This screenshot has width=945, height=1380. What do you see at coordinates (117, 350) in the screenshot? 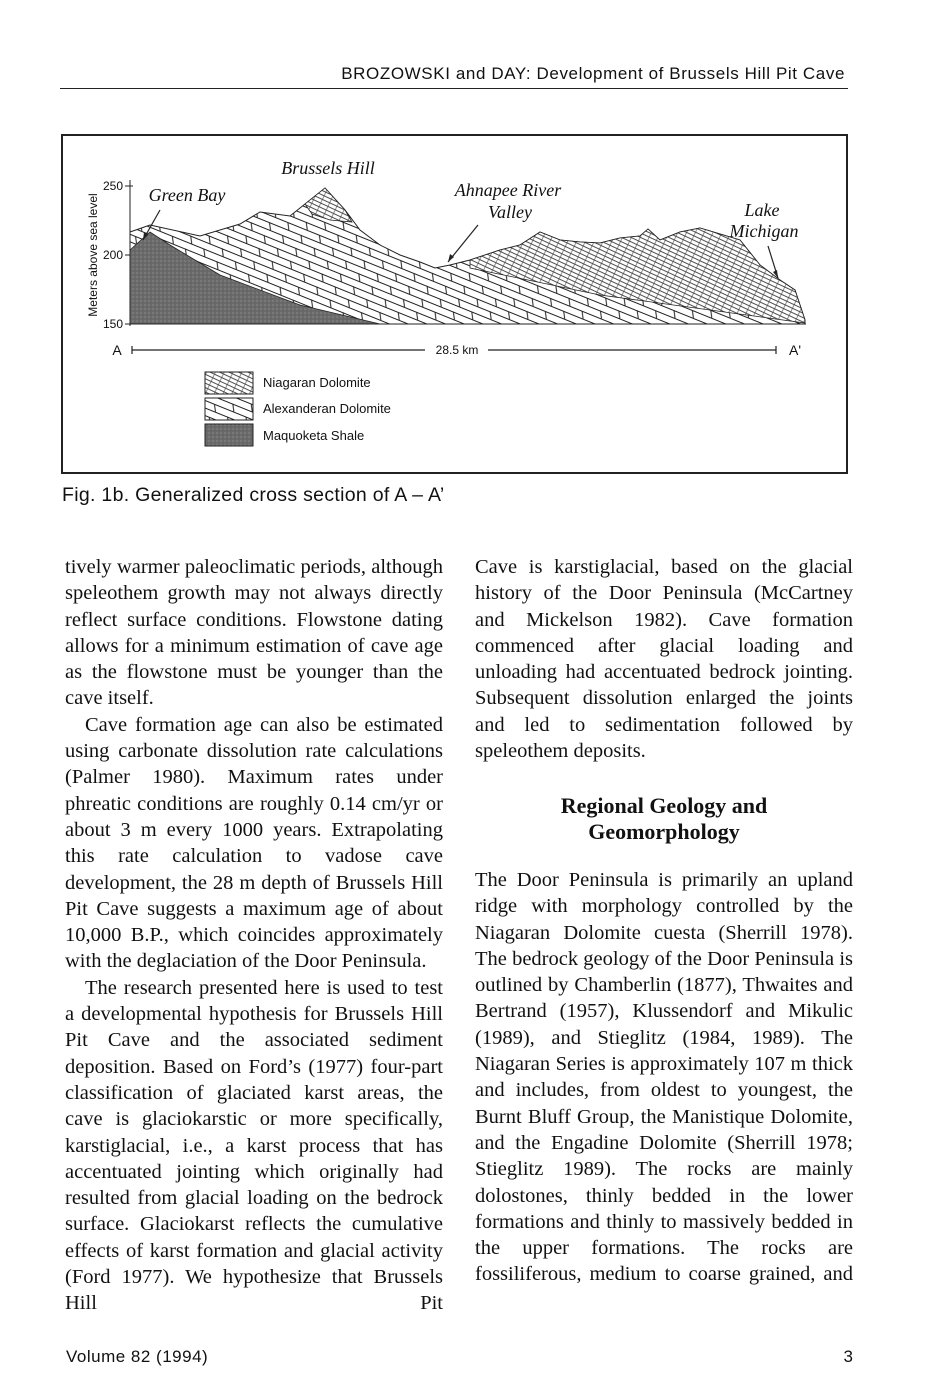
I see `section-start: A` at bounding box center [117, 350].